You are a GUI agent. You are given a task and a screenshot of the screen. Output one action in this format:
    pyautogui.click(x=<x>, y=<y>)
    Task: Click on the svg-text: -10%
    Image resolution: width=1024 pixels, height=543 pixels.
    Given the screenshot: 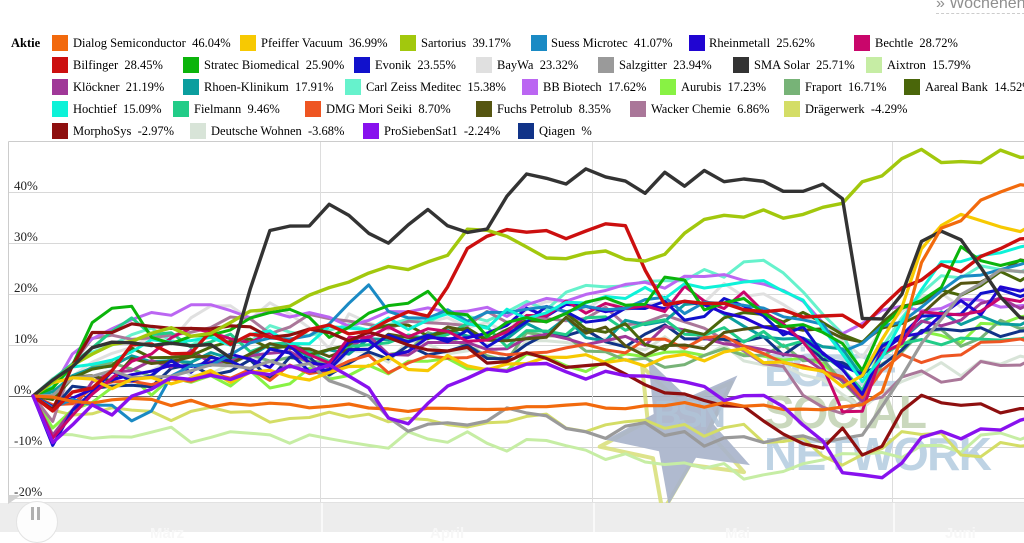 What is the action you would take?
    pyautogui.click(x=28, y=440)
    